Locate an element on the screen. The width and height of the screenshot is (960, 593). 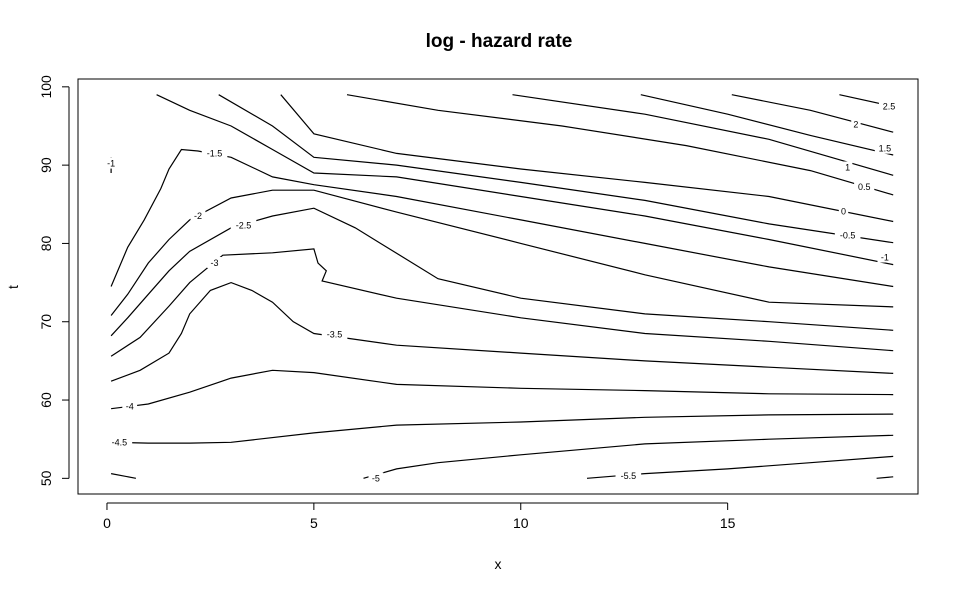
contour-label: 1 is located at coordinates (847, 167).